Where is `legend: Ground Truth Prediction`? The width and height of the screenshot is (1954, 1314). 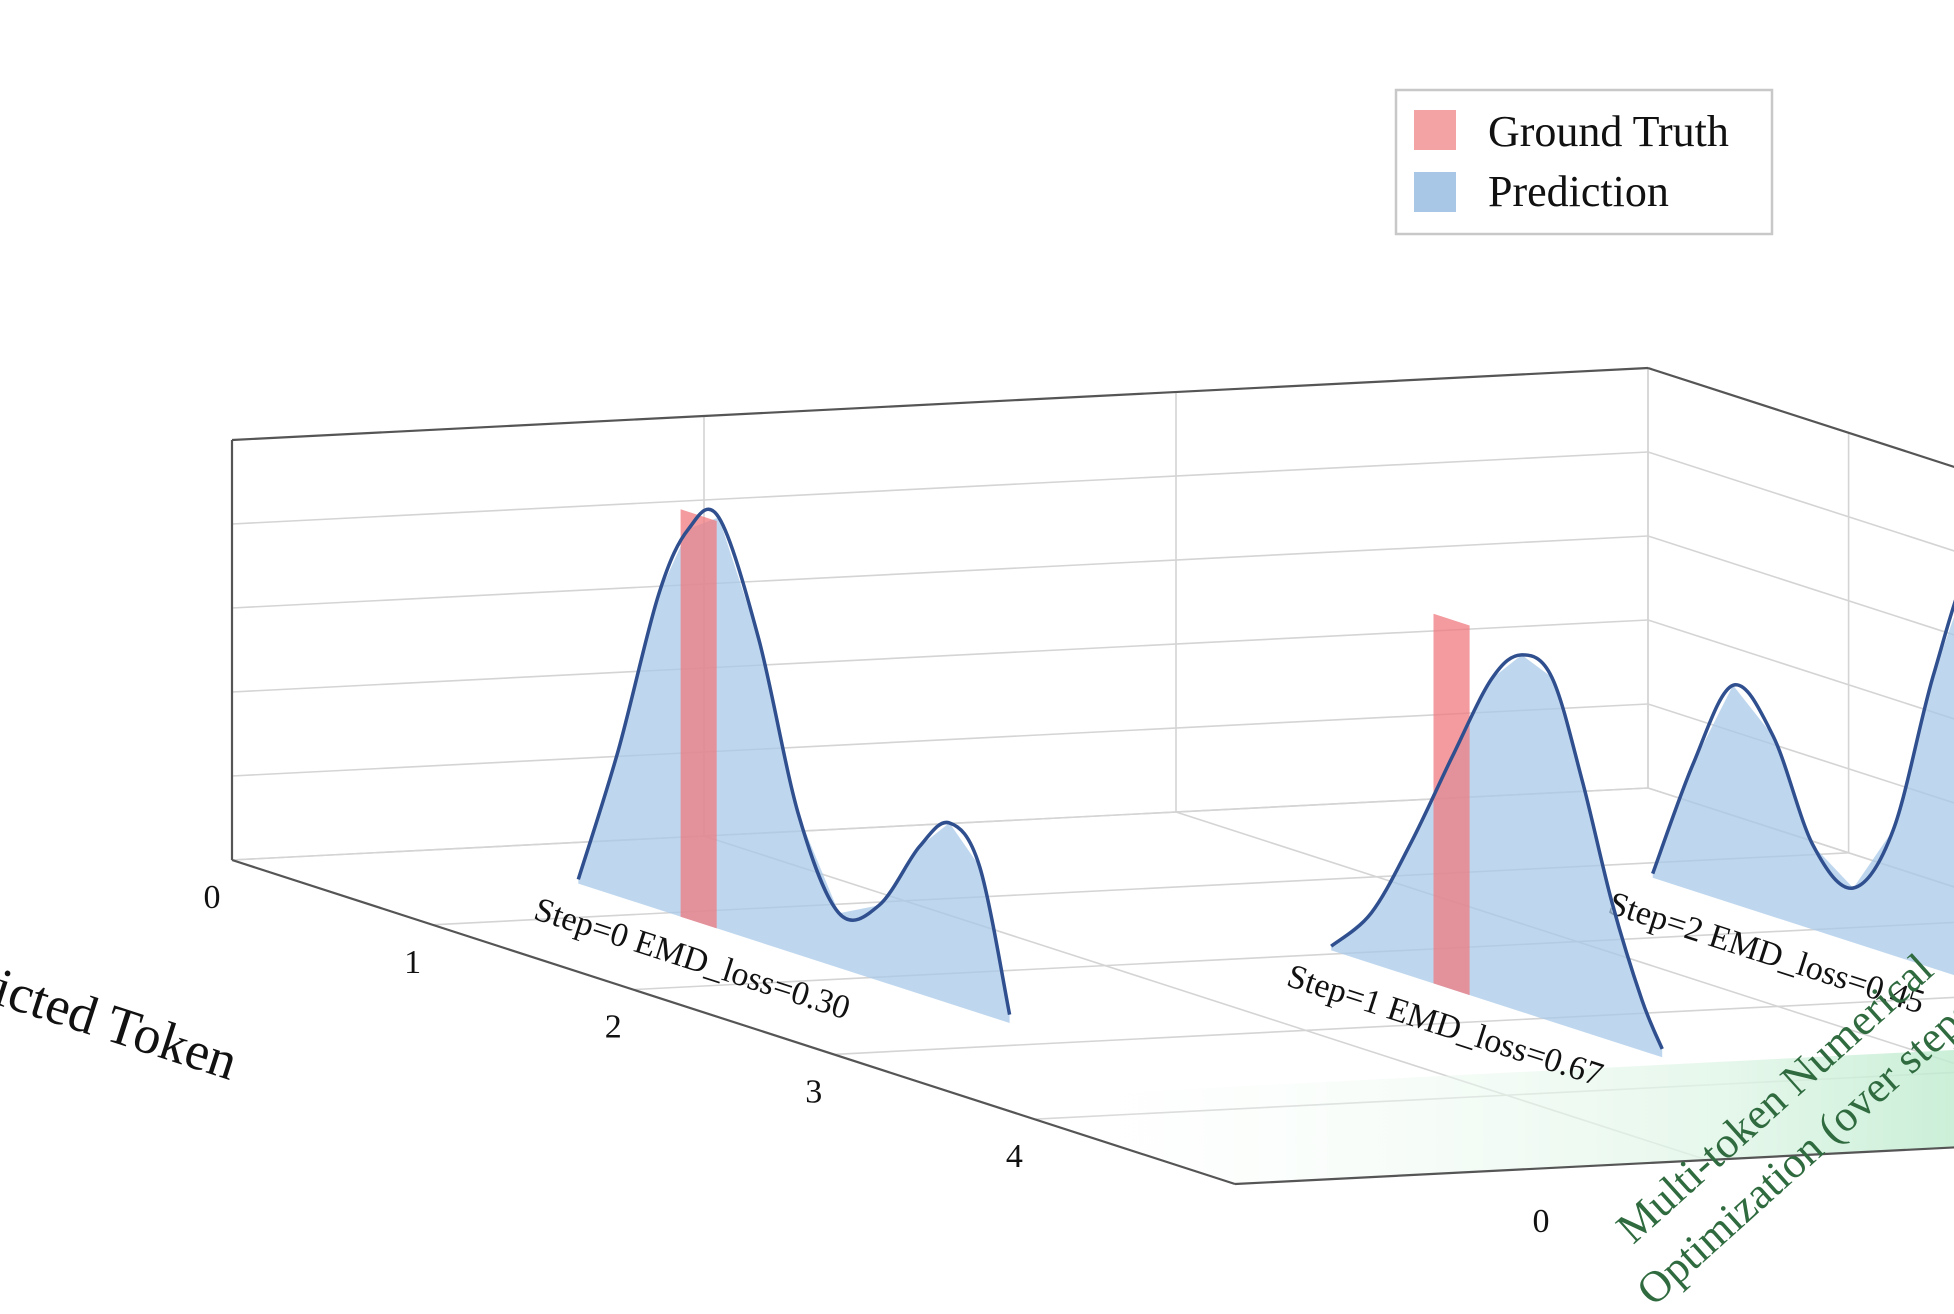
legend: Ground Truth Prediction is located at coordinates (1584, 162).